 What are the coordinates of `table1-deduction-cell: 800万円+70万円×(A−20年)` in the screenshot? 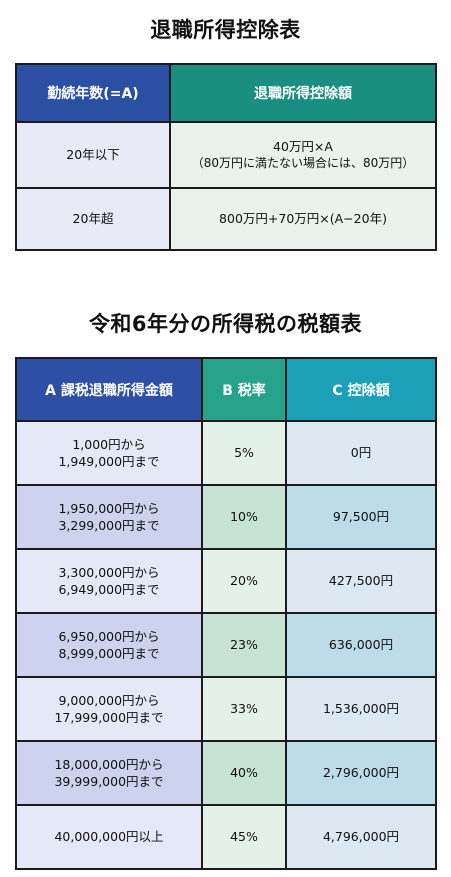 It's located at (303, 219).